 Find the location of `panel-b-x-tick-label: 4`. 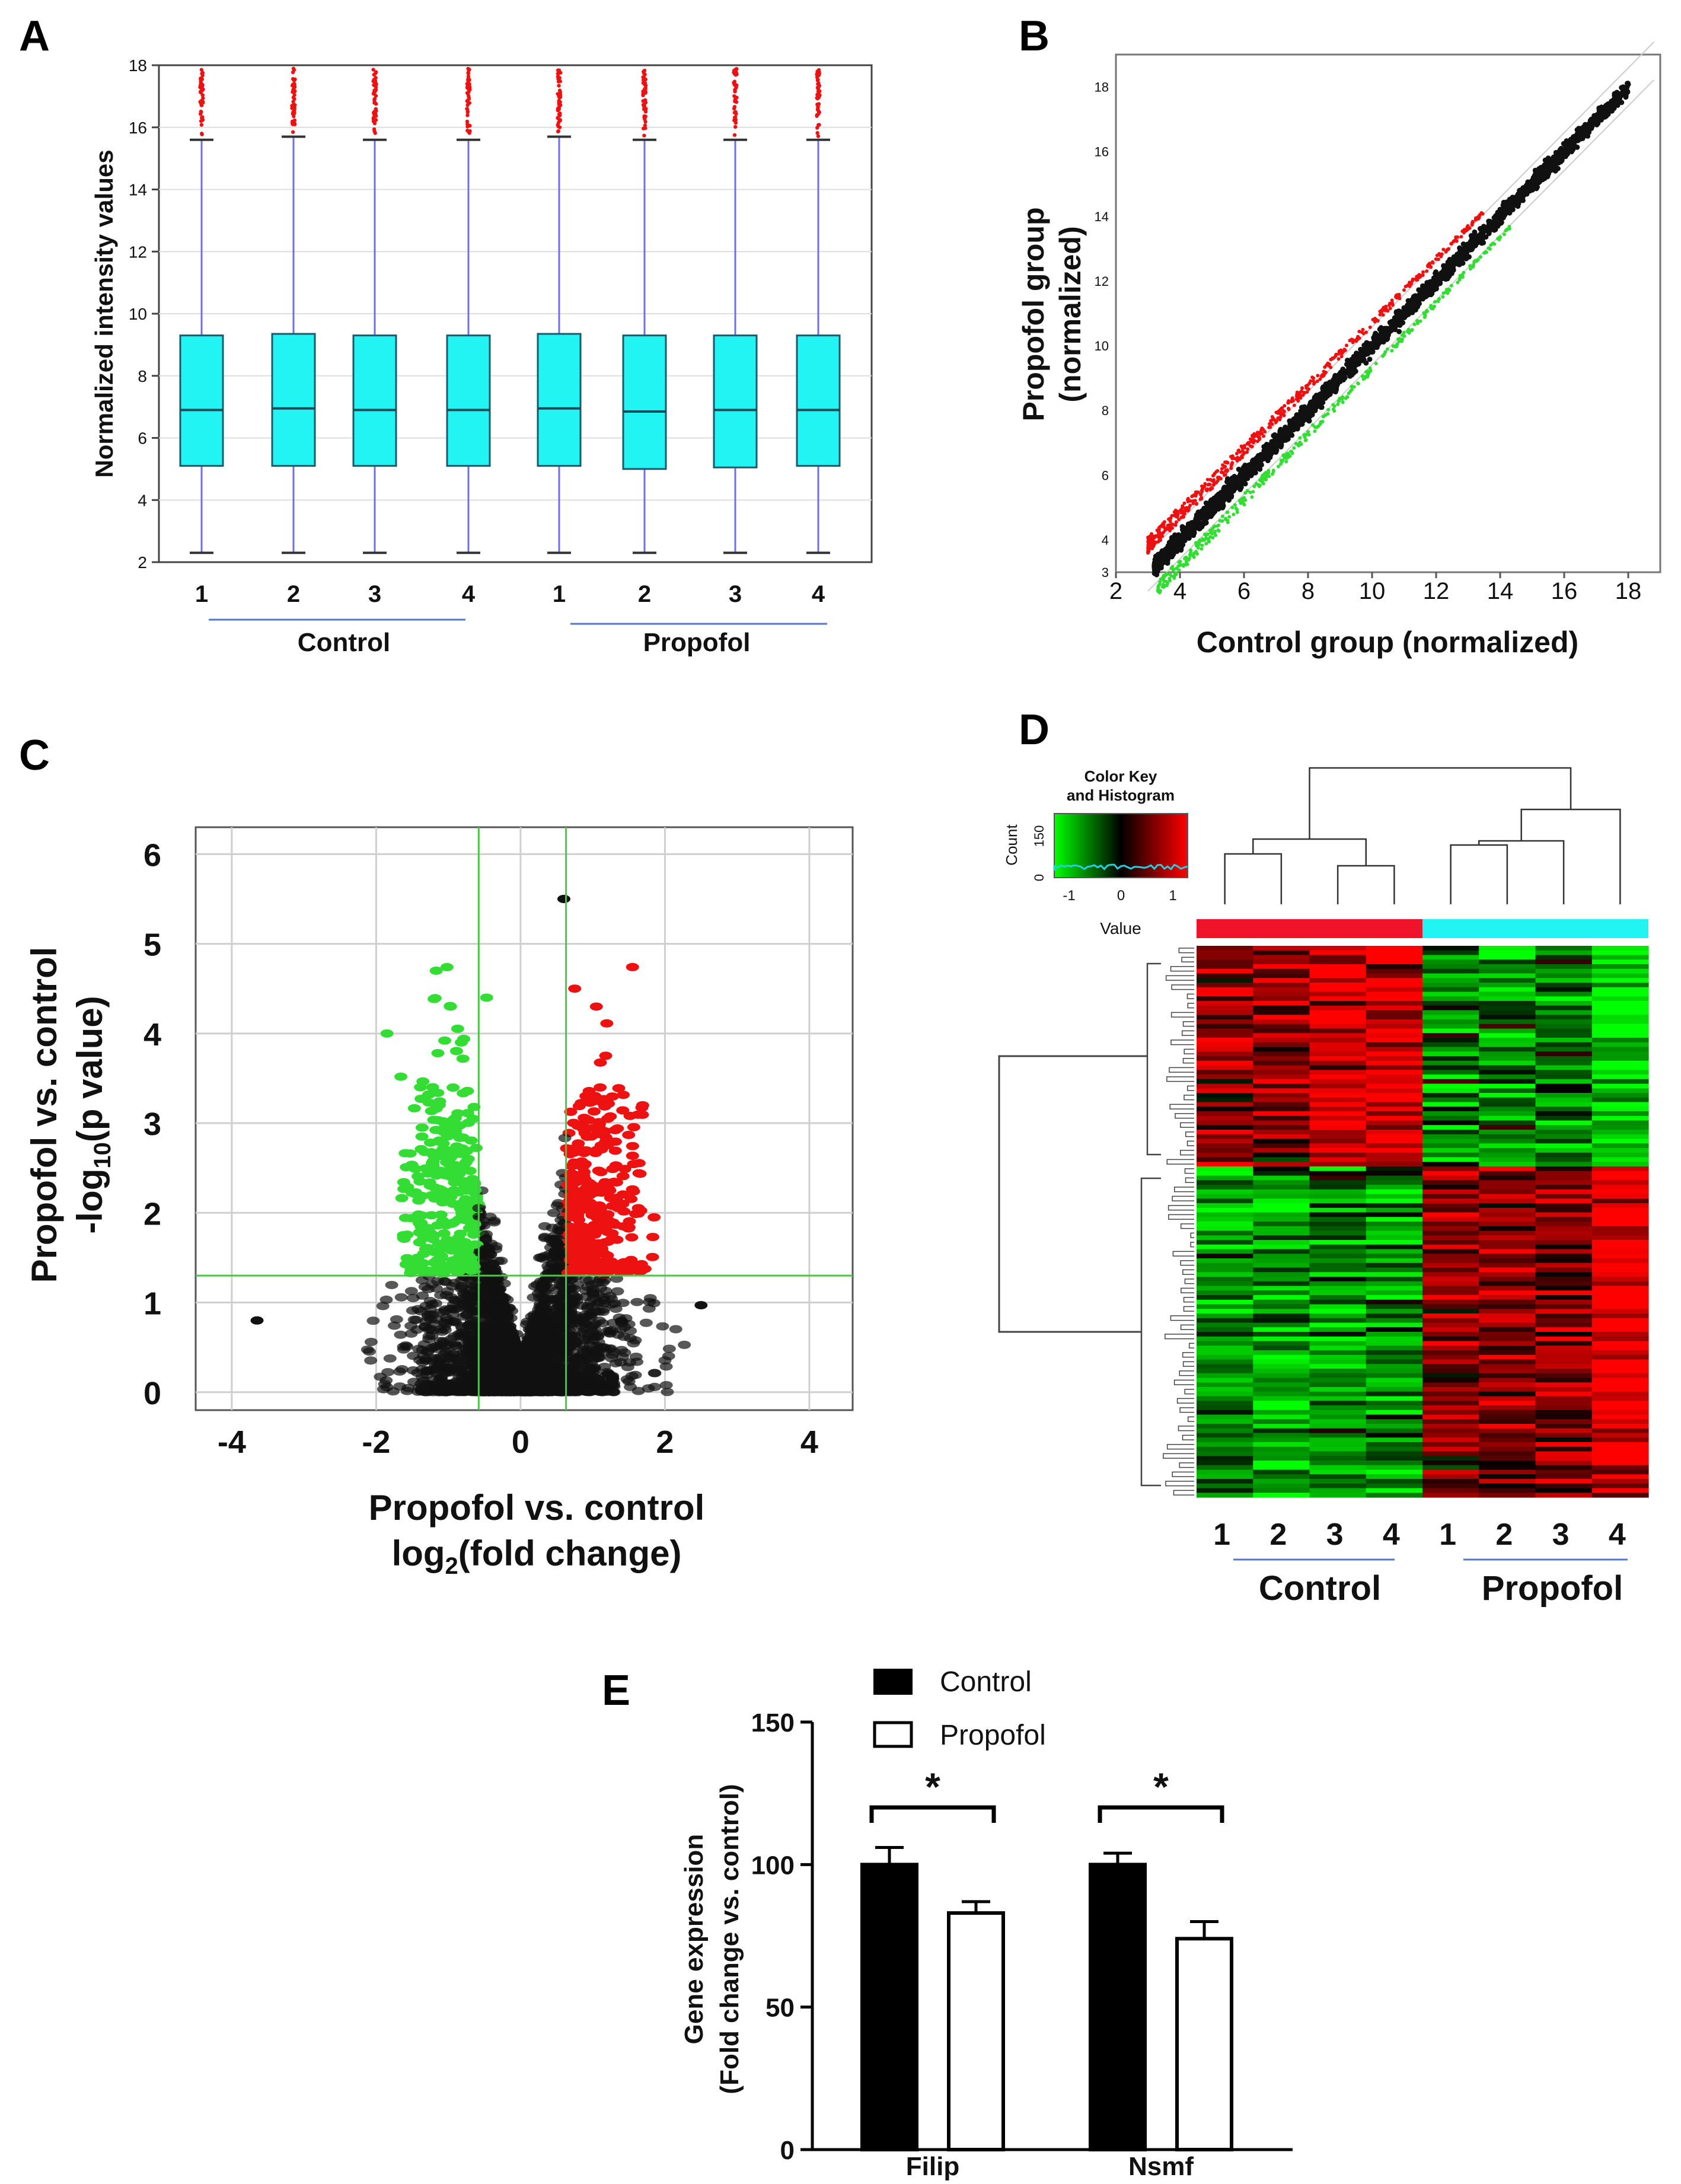

panel-b-x-tick-label: 4 is located at coordinates (1179, 591).